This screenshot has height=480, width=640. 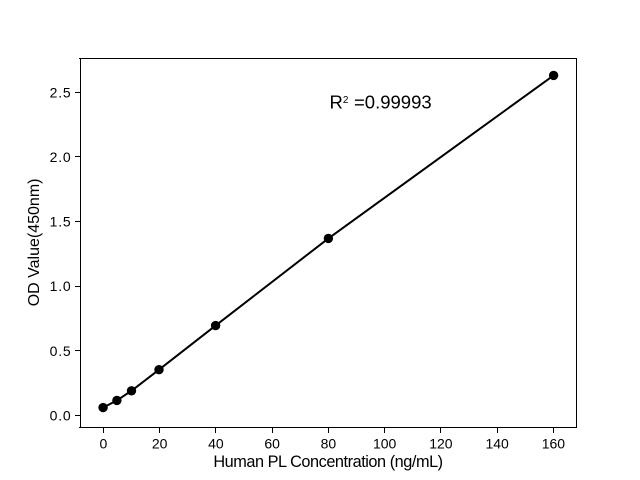 What do you see at coordinates (554, 444) in the screenshot?
I see `svg-text: 160` at bounding box center [554, 444].